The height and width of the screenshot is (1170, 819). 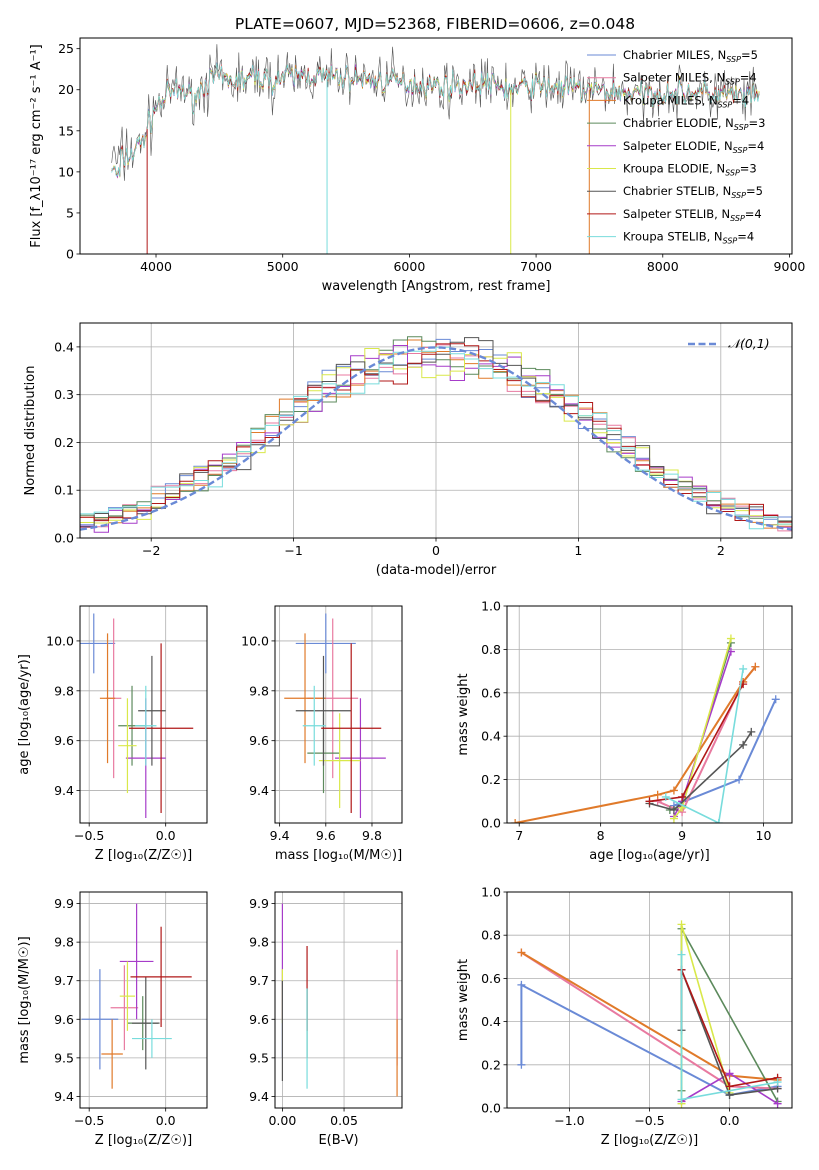 What do you see at coordinates (70, 212) in the screenshot?
I see `spectrum-ytick-label: 5` at bounding box center [70, 212].